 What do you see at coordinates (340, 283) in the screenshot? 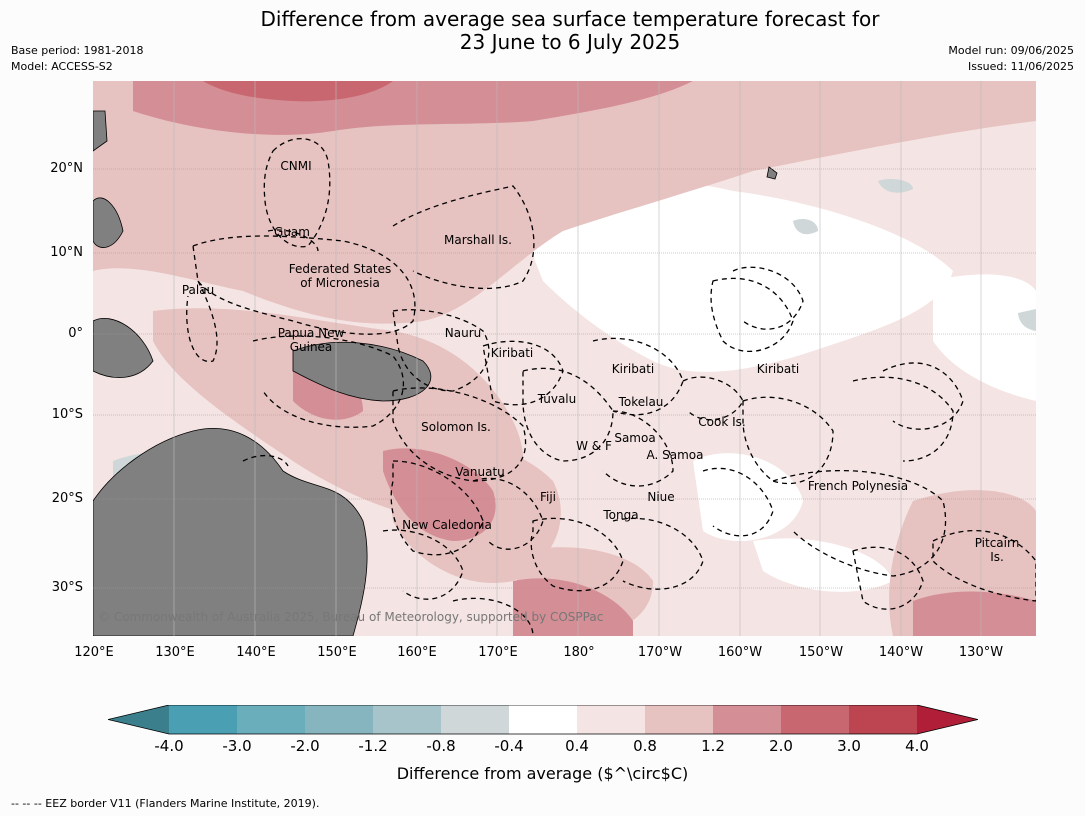
I see `place-label: of Micronesia` at bounding box center [340, 283].